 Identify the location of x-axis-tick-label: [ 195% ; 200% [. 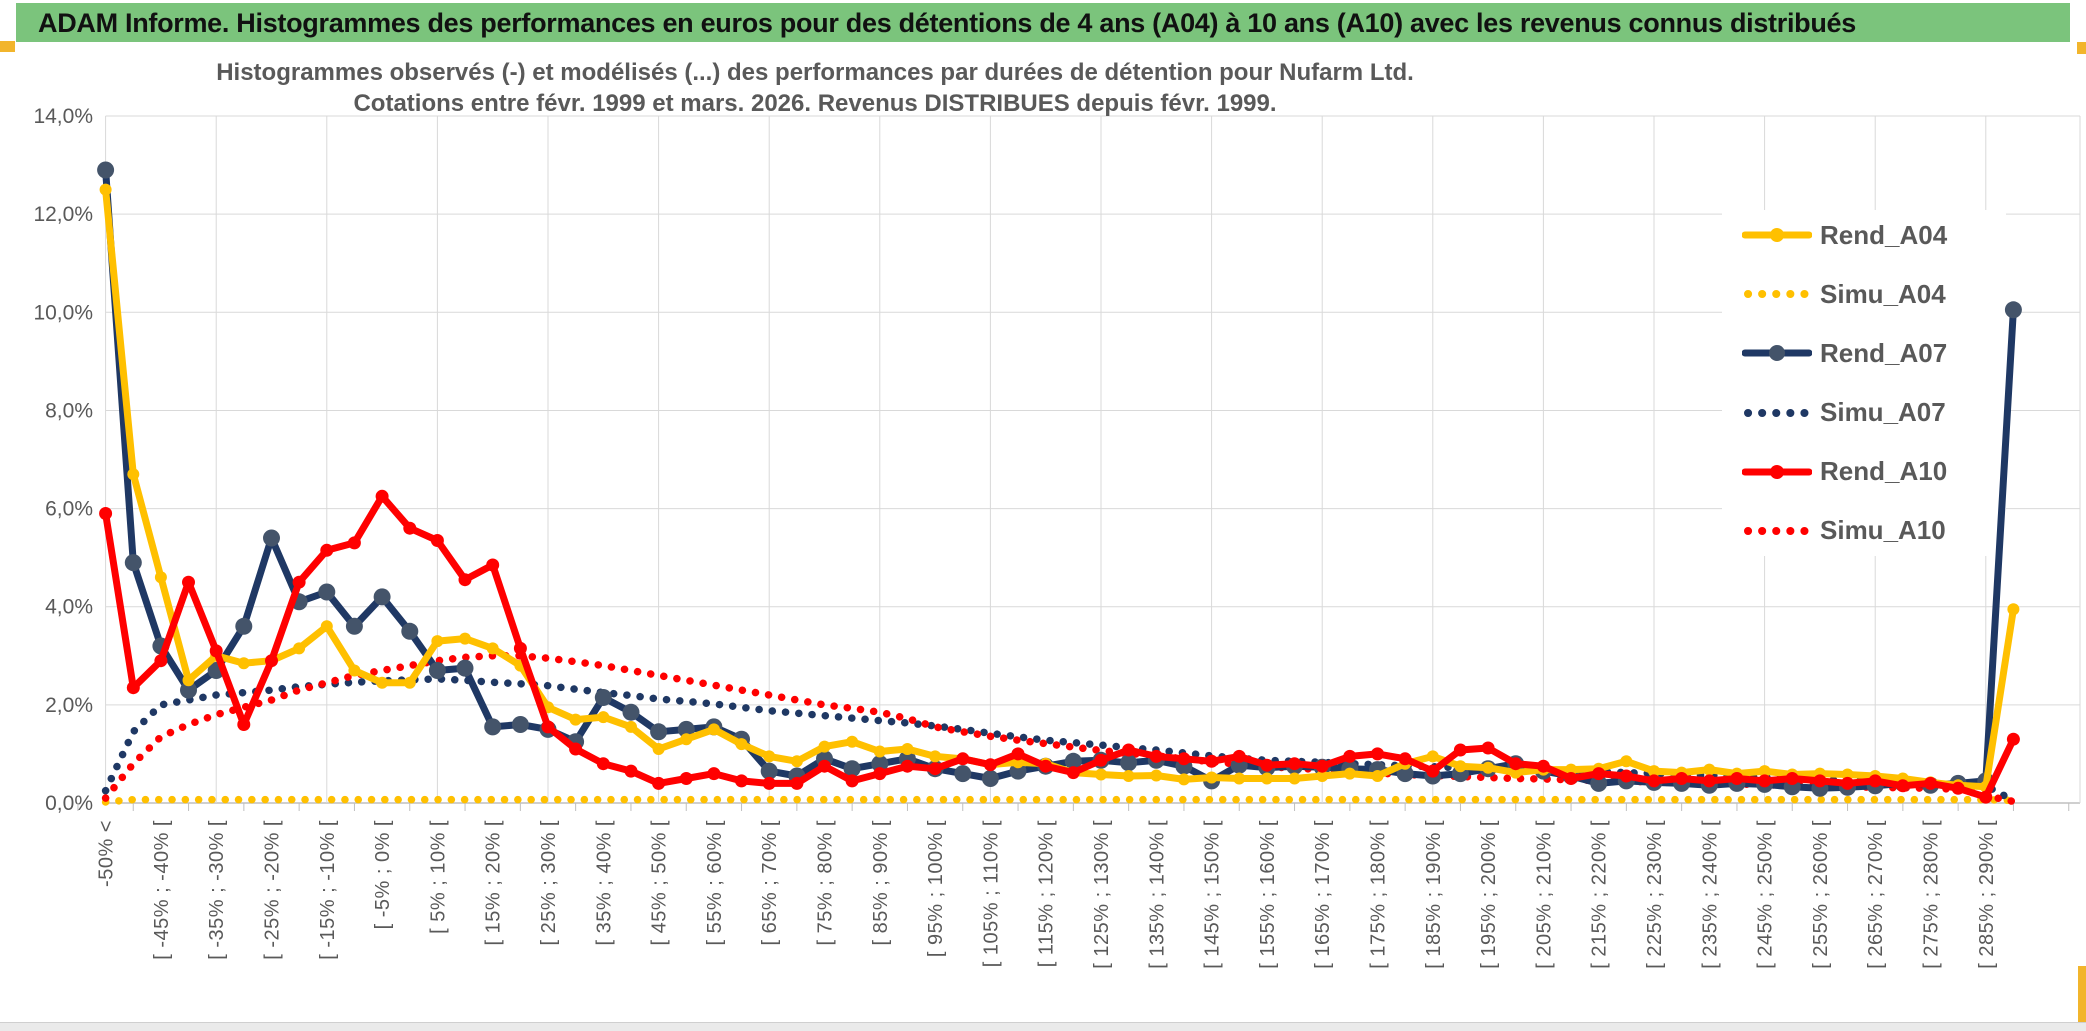
(1489, 894).